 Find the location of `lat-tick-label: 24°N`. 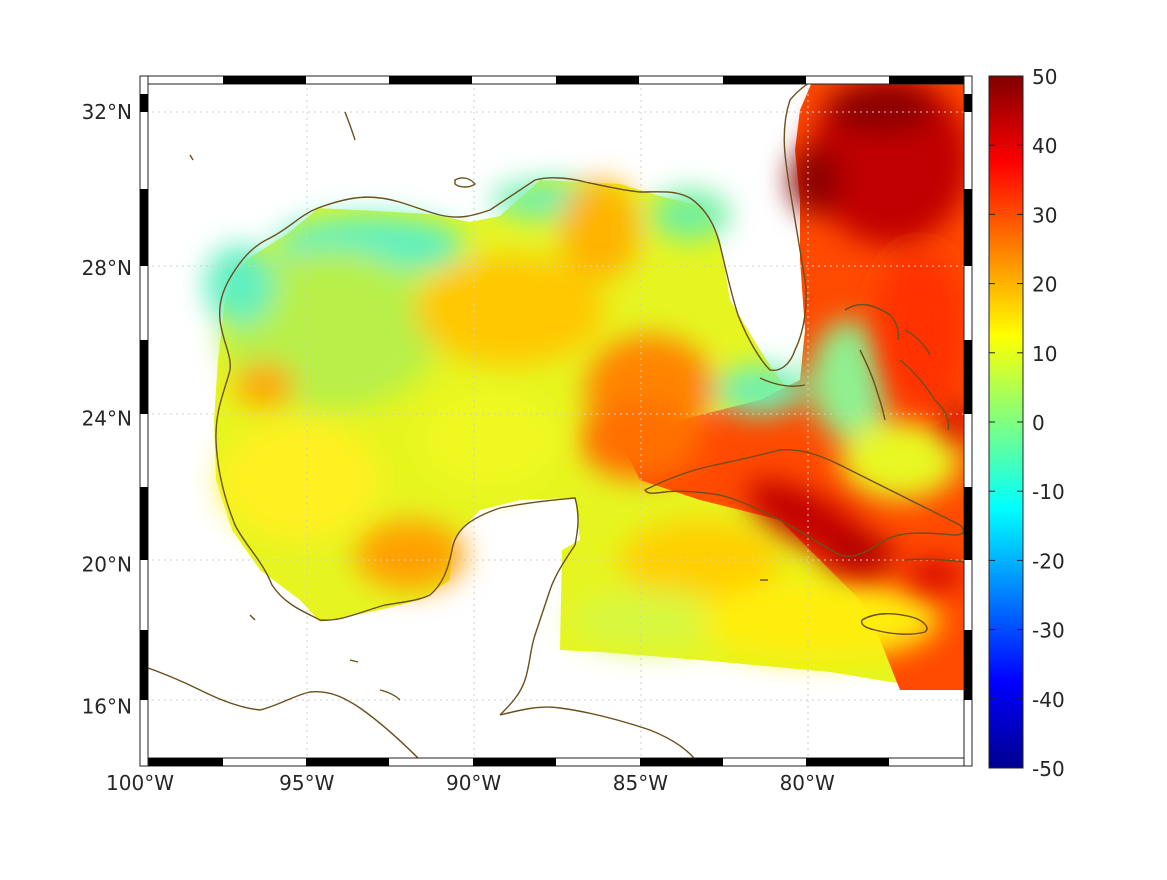

lat-tick-label: 24°N is located at coordinates (107, 419).